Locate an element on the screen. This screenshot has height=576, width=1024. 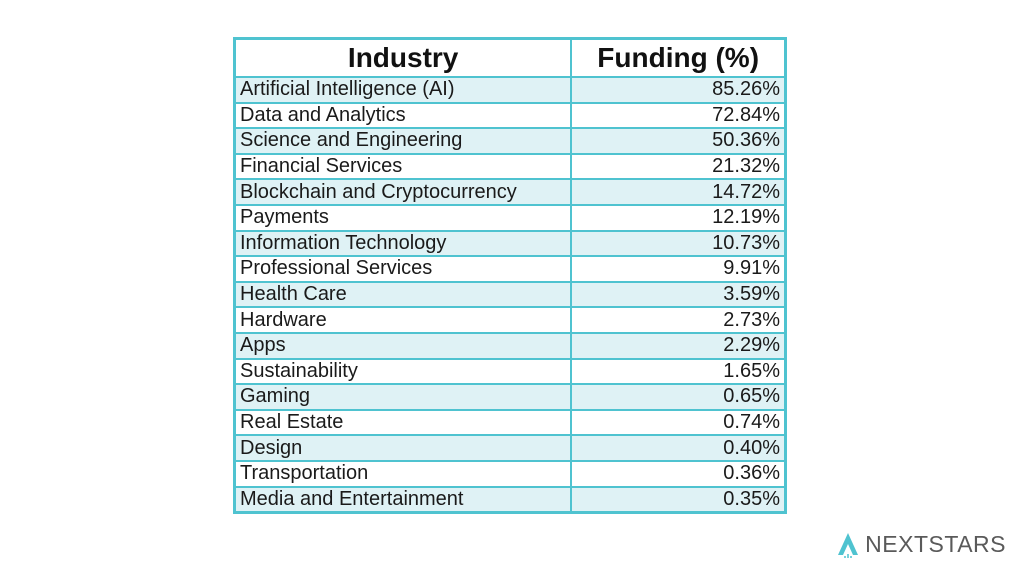
funding-cell: 14.72% is located at coordinates (678, 192).